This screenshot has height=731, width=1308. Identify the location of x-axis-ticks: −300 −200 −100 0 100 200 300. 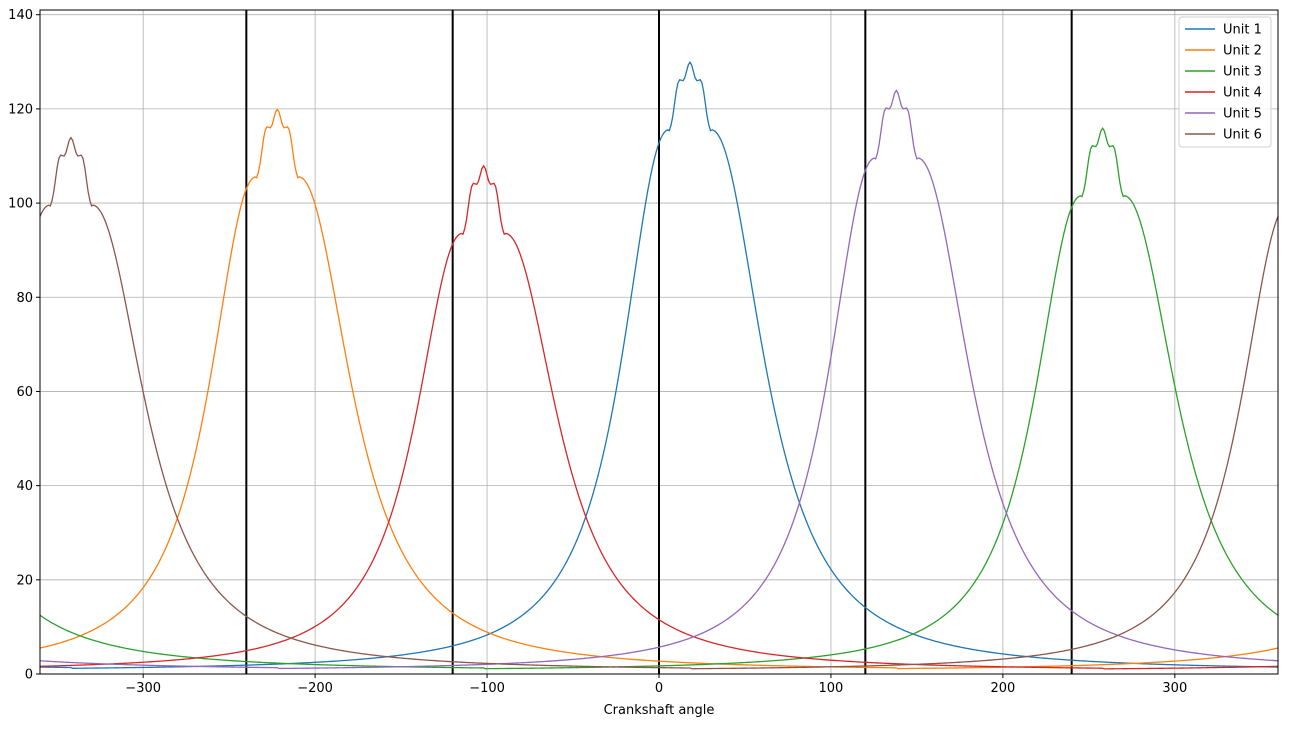
(656, 685).